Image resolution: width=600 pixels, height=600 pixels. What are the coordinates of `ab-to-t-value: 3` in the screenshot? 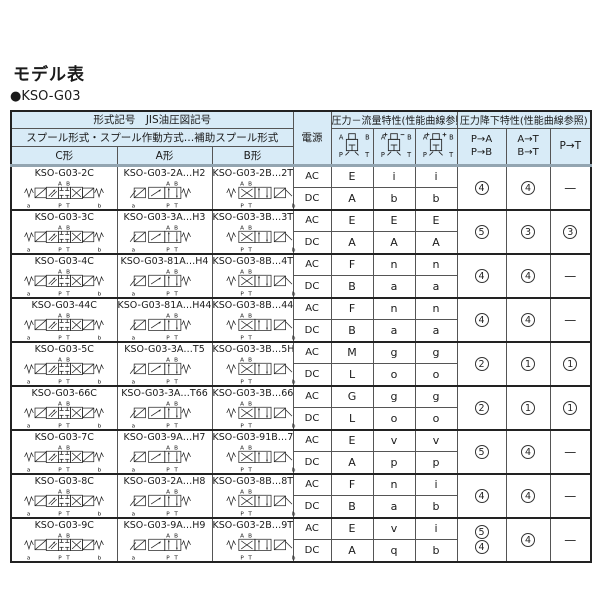 It's located at (528, 231).